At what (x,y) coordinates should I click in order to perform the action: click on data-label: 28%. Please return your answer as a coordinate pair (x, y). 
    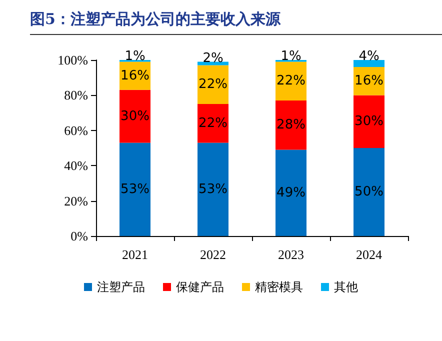
    Looking at the image, I should click on (291, 125).